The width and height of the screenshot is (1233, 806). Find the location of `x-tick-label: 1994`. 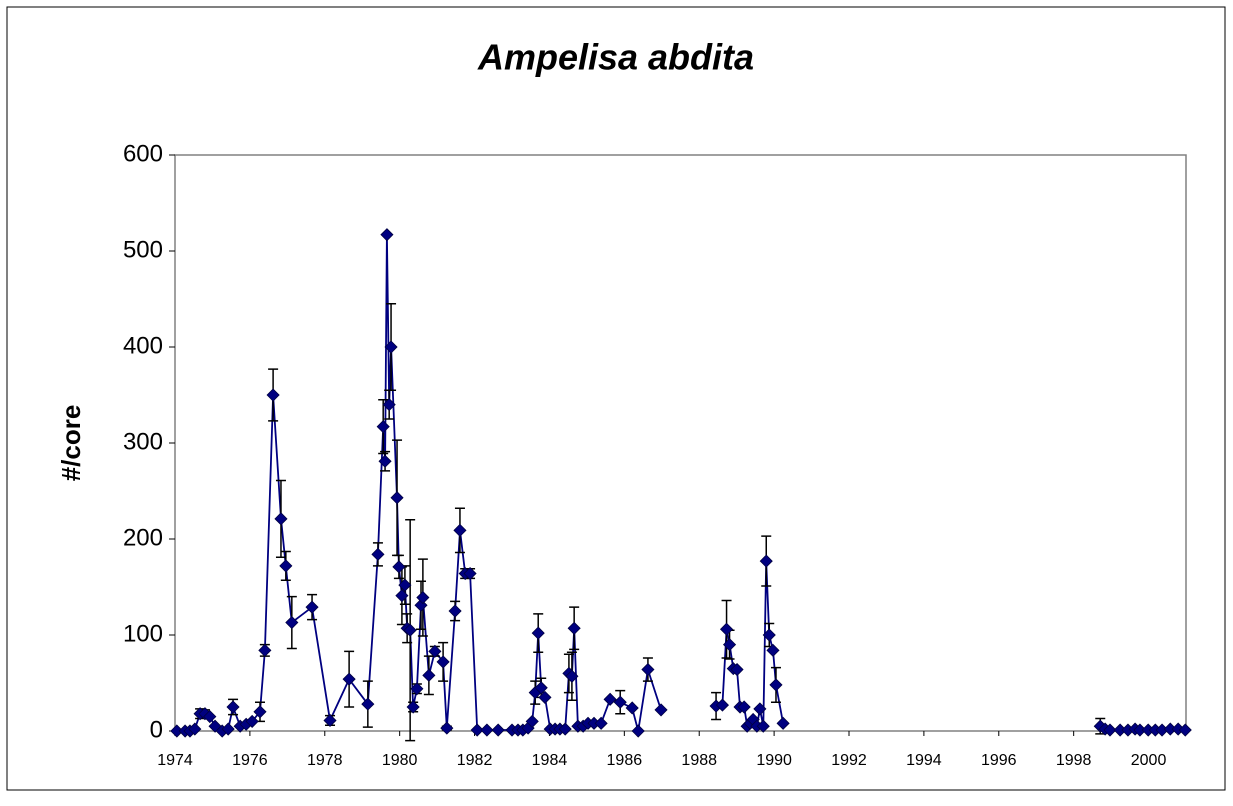

x-tick-label: 1994 is located at coordinates (924, 760).